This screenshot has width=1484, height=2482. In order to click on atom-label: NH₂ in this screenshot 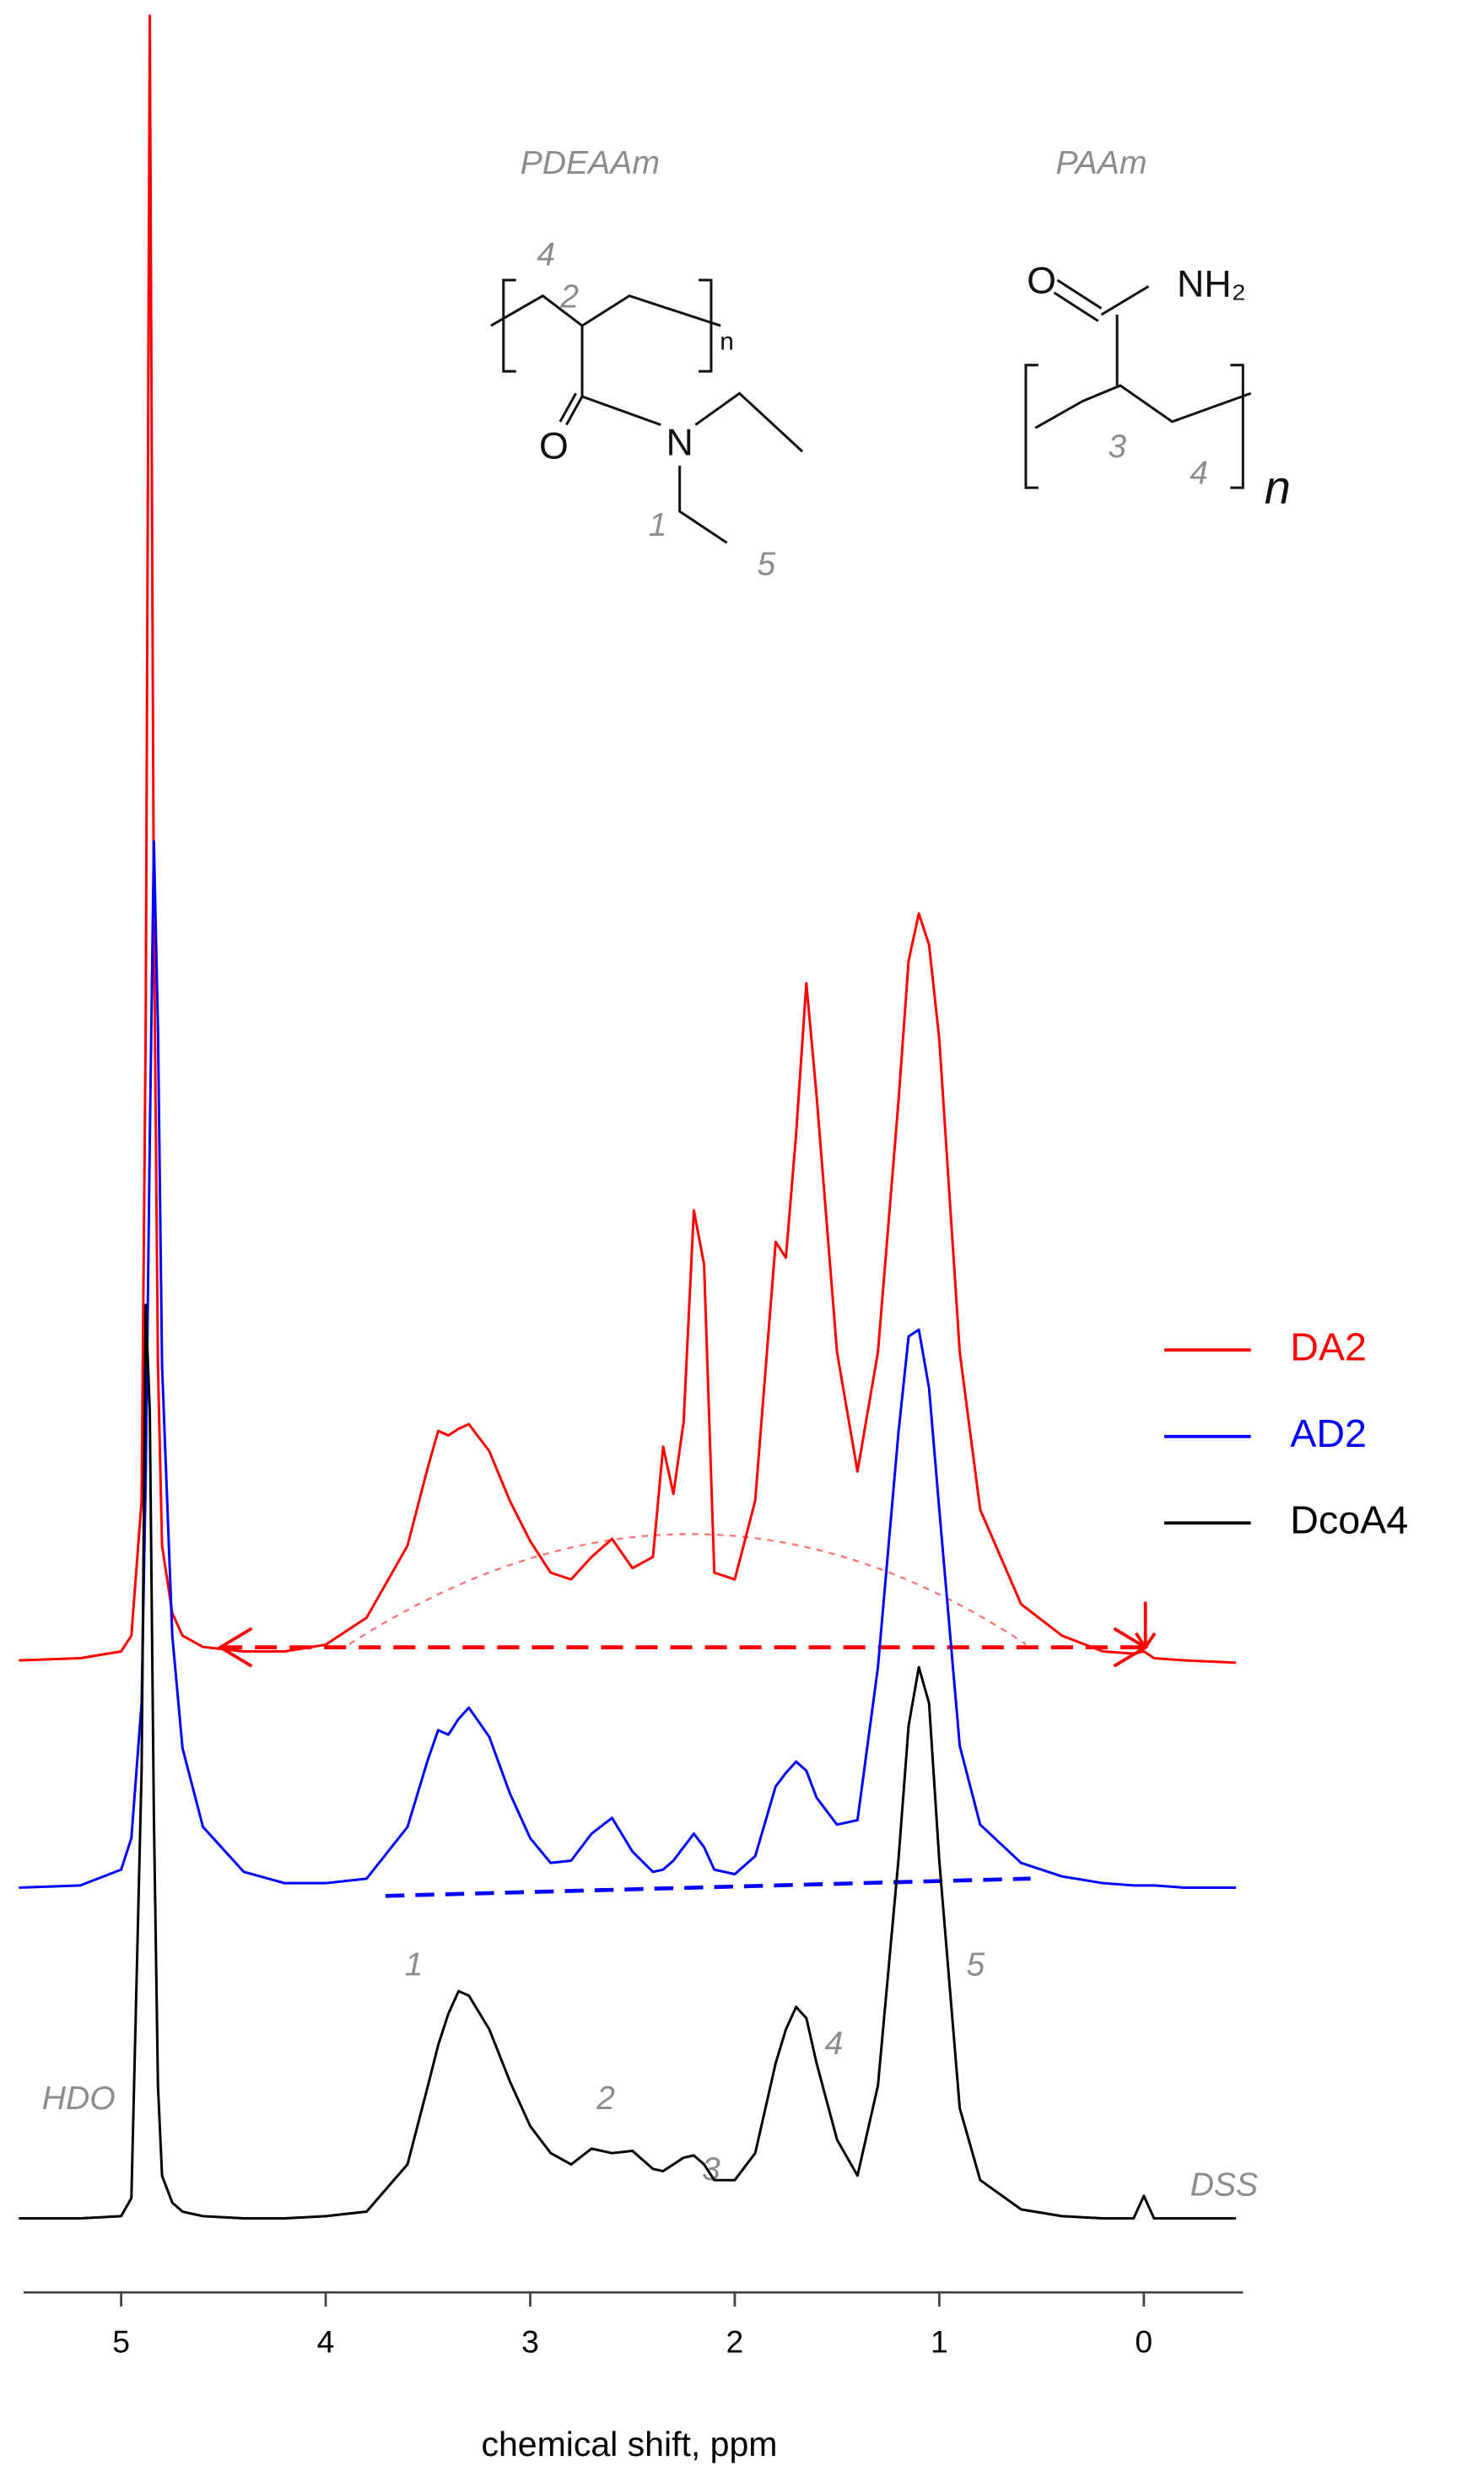, I will do `click(1211, 284)`.